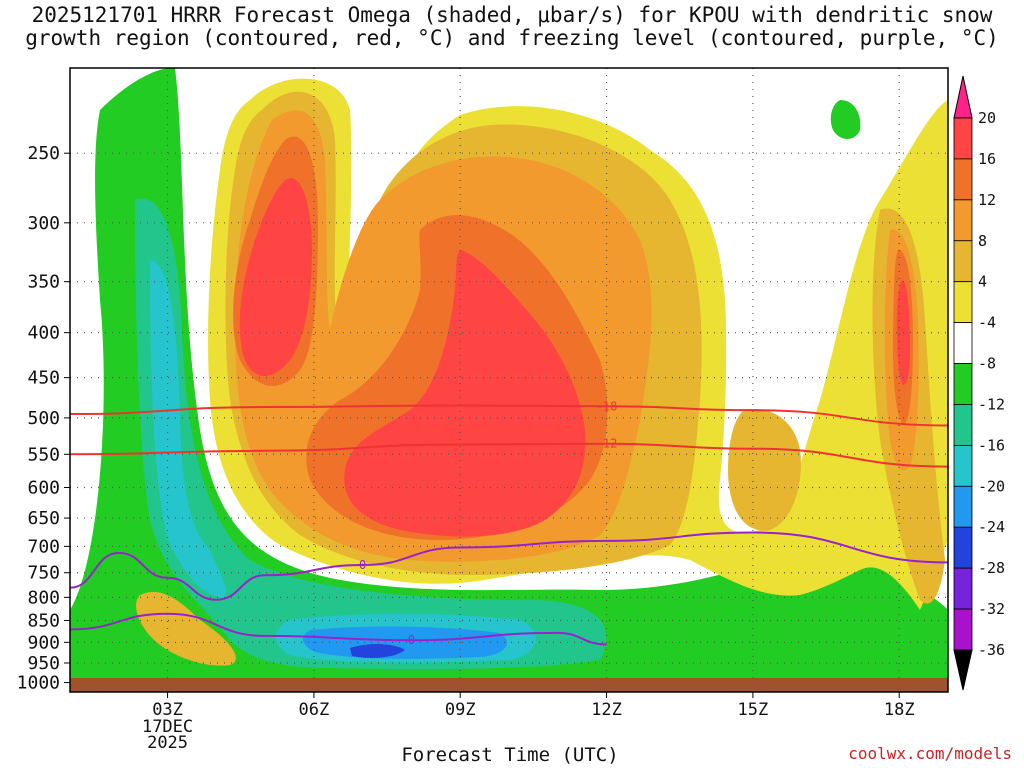 The height and width of the screenshot is (768, 1024). Describe the element at coordinates (314, 710) in the screenshot. I see `x-tick-label-06Z: 06Z` at that location.